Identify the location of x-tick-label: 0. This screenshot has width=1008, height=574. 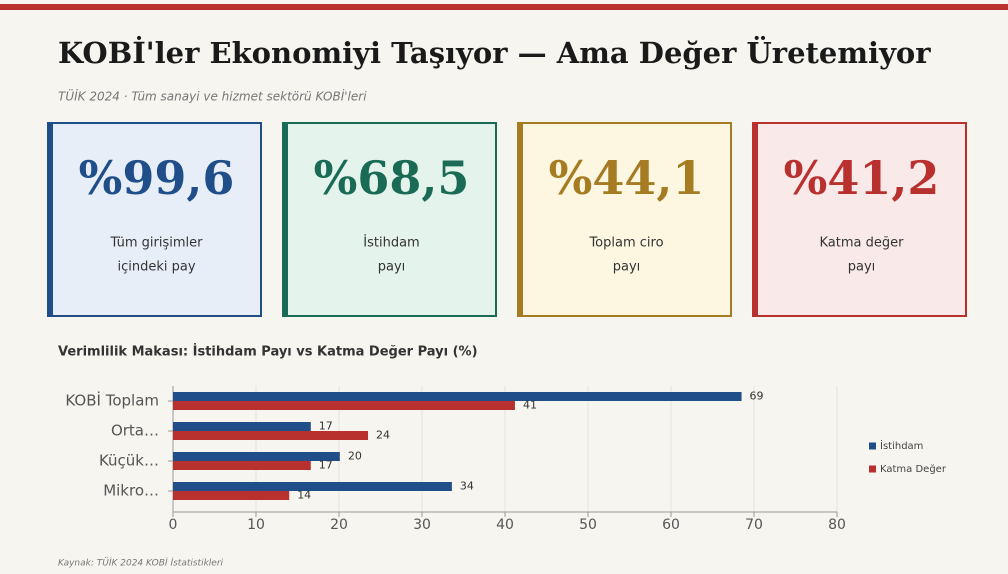
(173, 525).